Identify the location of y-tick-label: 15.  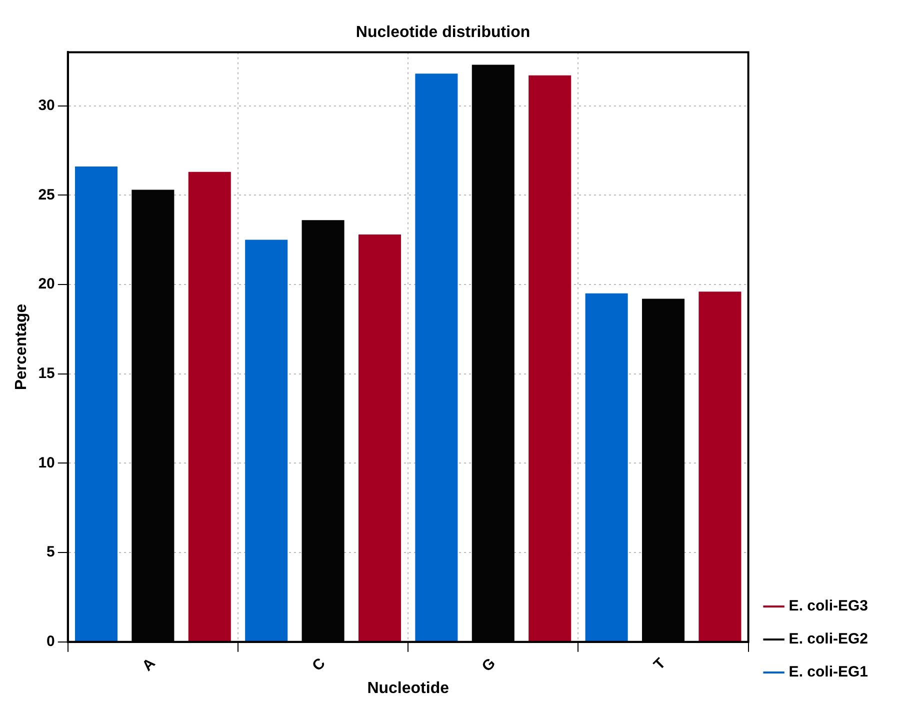
(46, 373).